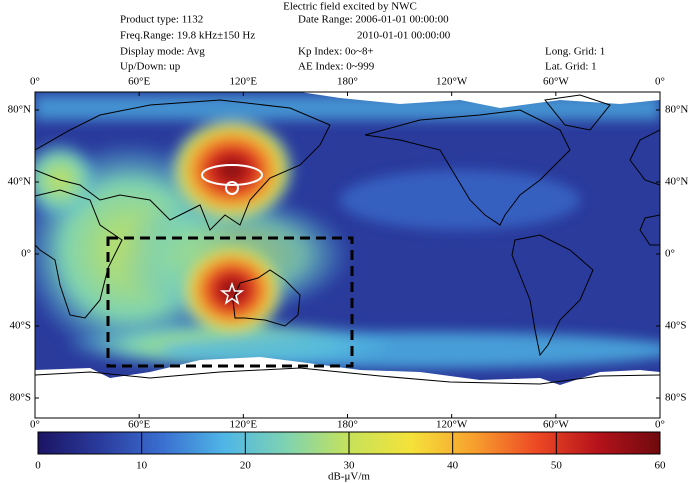 The image size is (700, 483). Describe the element at coordinates (452, 82) in the screenshot. I see `lon-label-top: 120°W` at that location.